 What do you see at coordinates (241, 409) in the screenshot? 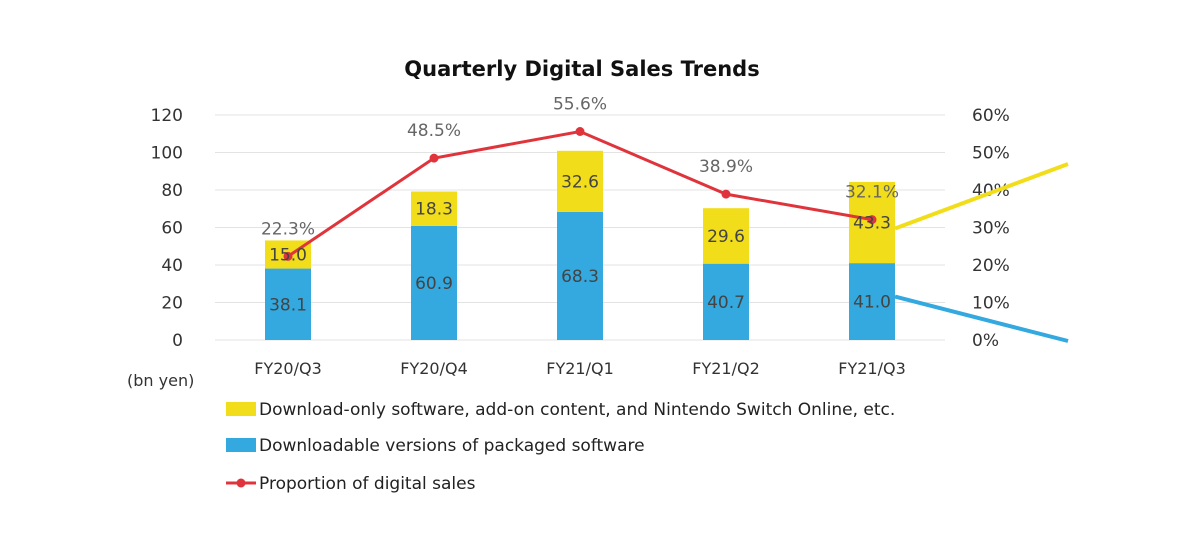
I see `legend-swatch-download-only` at bounding box center [241, 409].